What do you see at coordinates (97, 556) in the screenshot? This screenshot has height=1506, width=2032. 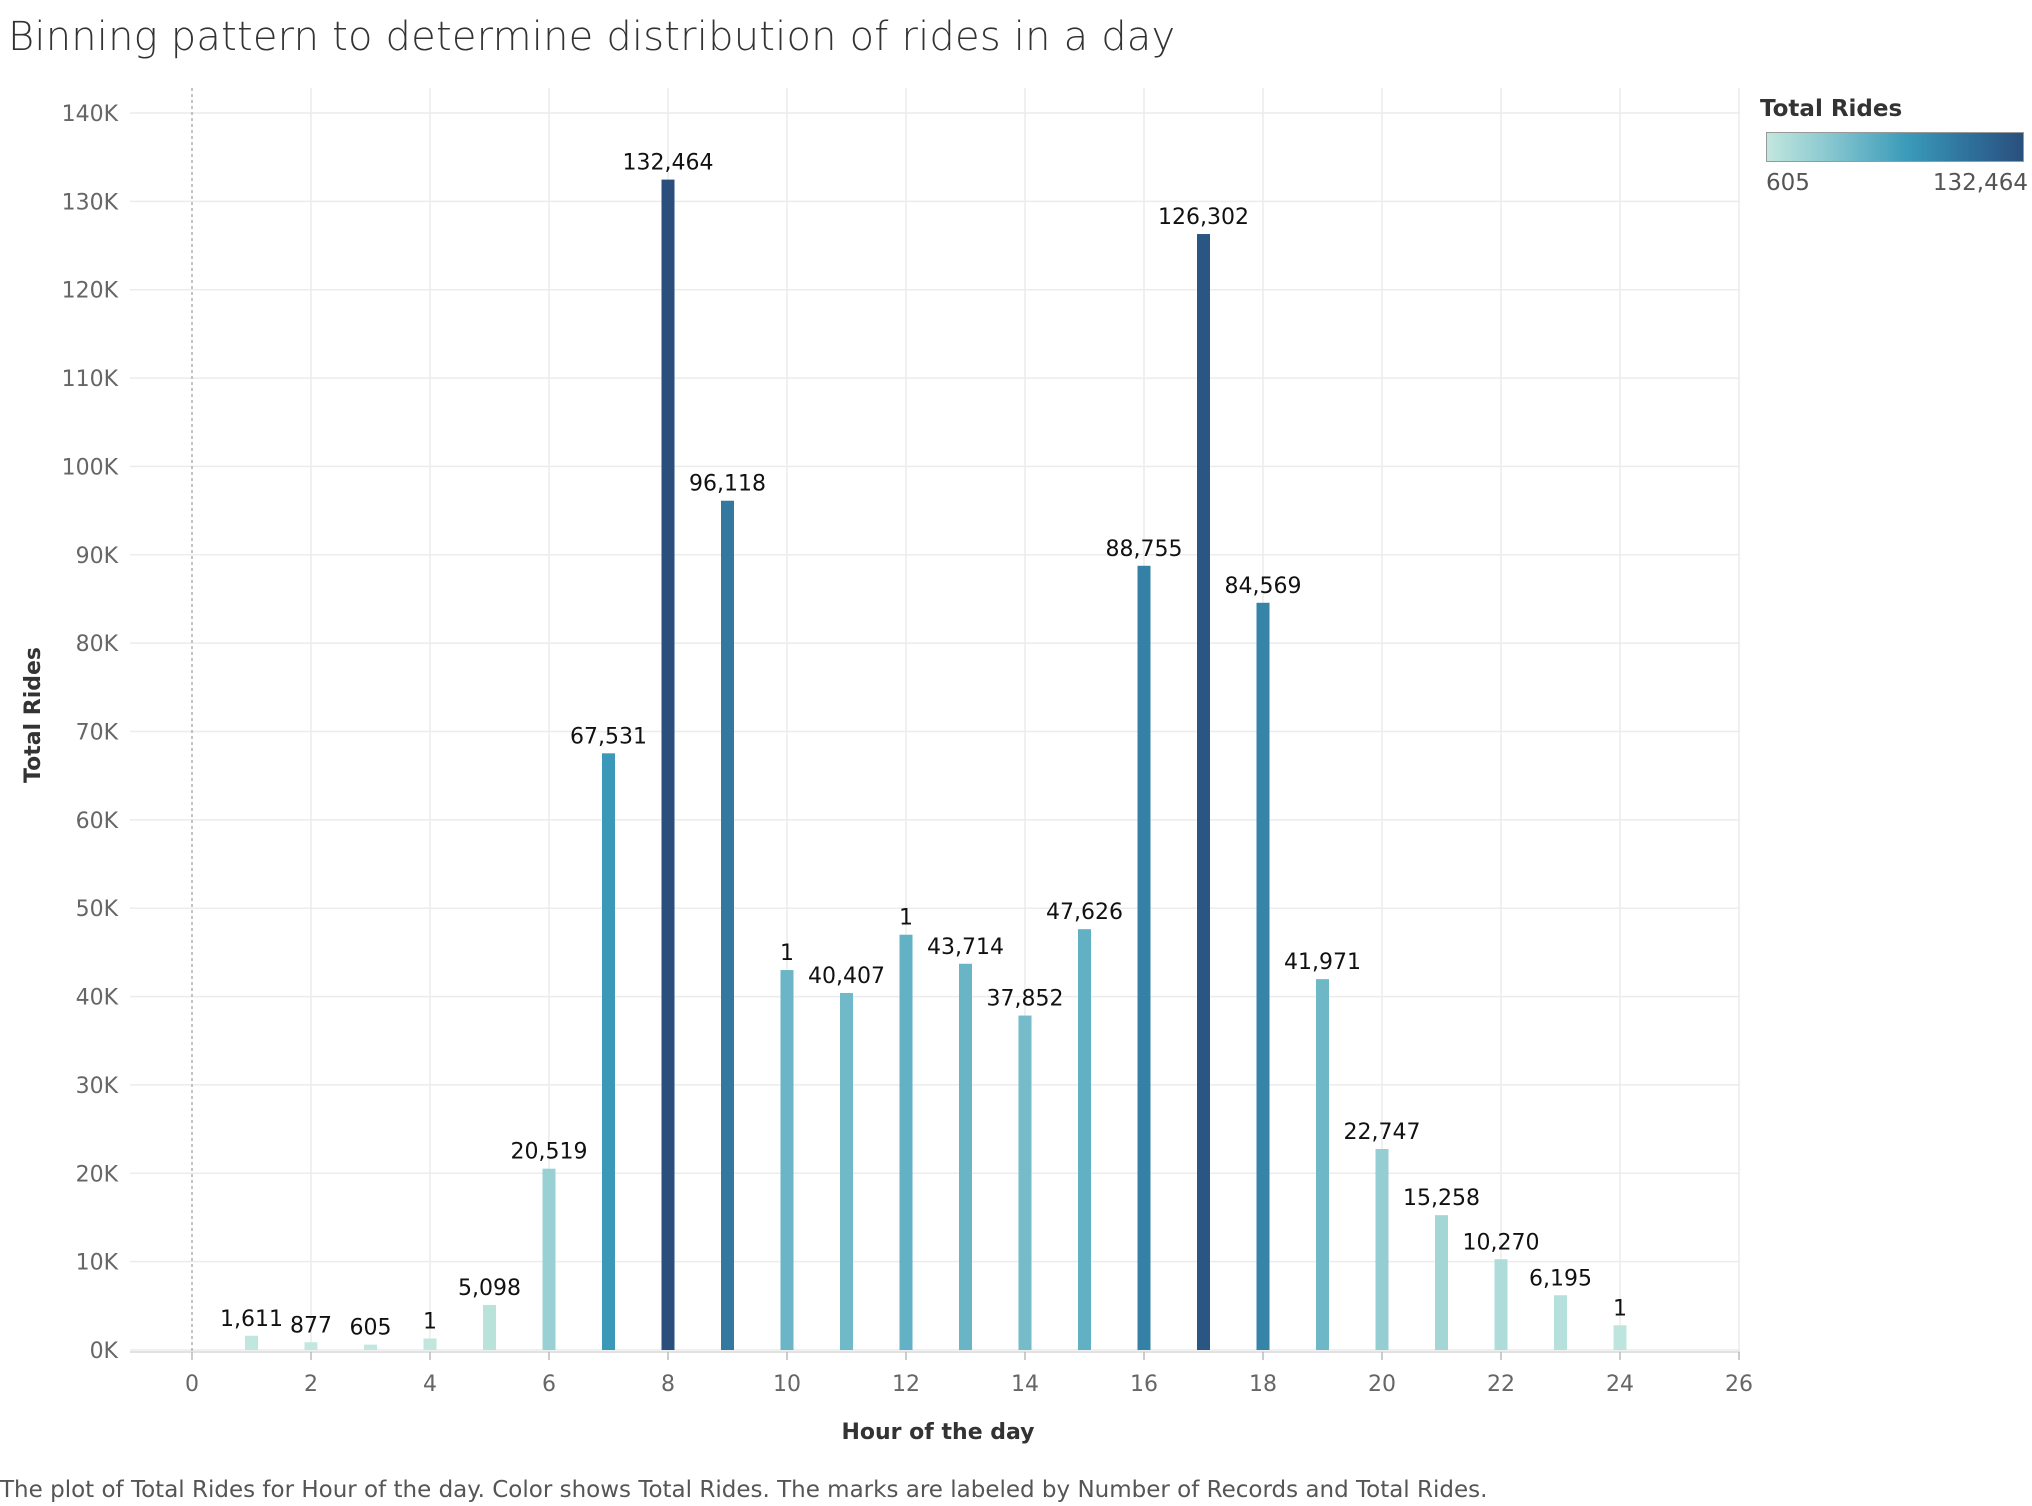 I see `y-tick-label: 90K` at bounding box center [97, 556].